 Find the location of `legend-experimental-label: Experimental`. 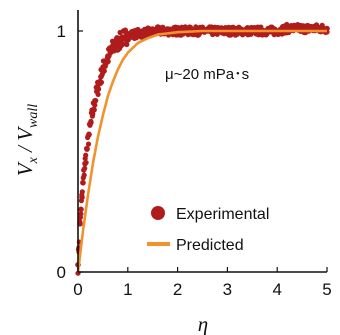

legend-experimental-label: Experimental is located at coordinates (222, 214).